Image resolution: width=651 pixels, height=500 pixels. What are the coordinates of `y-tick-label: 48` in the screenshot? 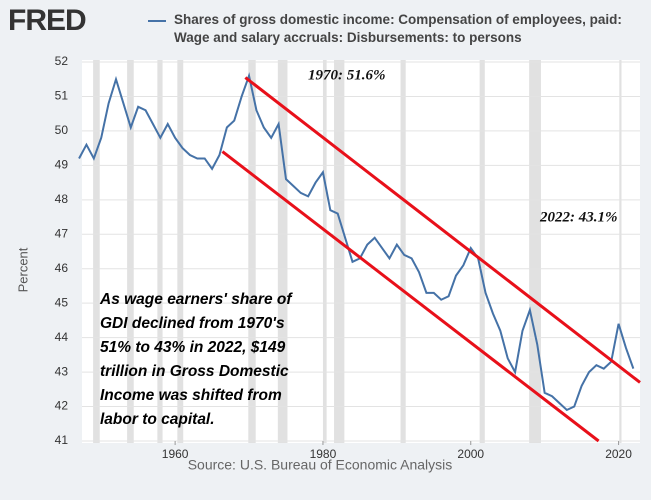 It's located at (62, 199).